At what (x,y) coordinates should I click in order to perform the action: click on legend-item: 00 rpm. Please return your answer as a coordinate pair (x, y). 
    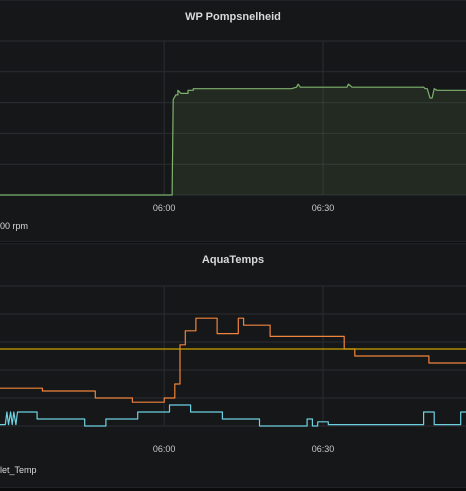
    Looking at the image, I should click on (14, 226).